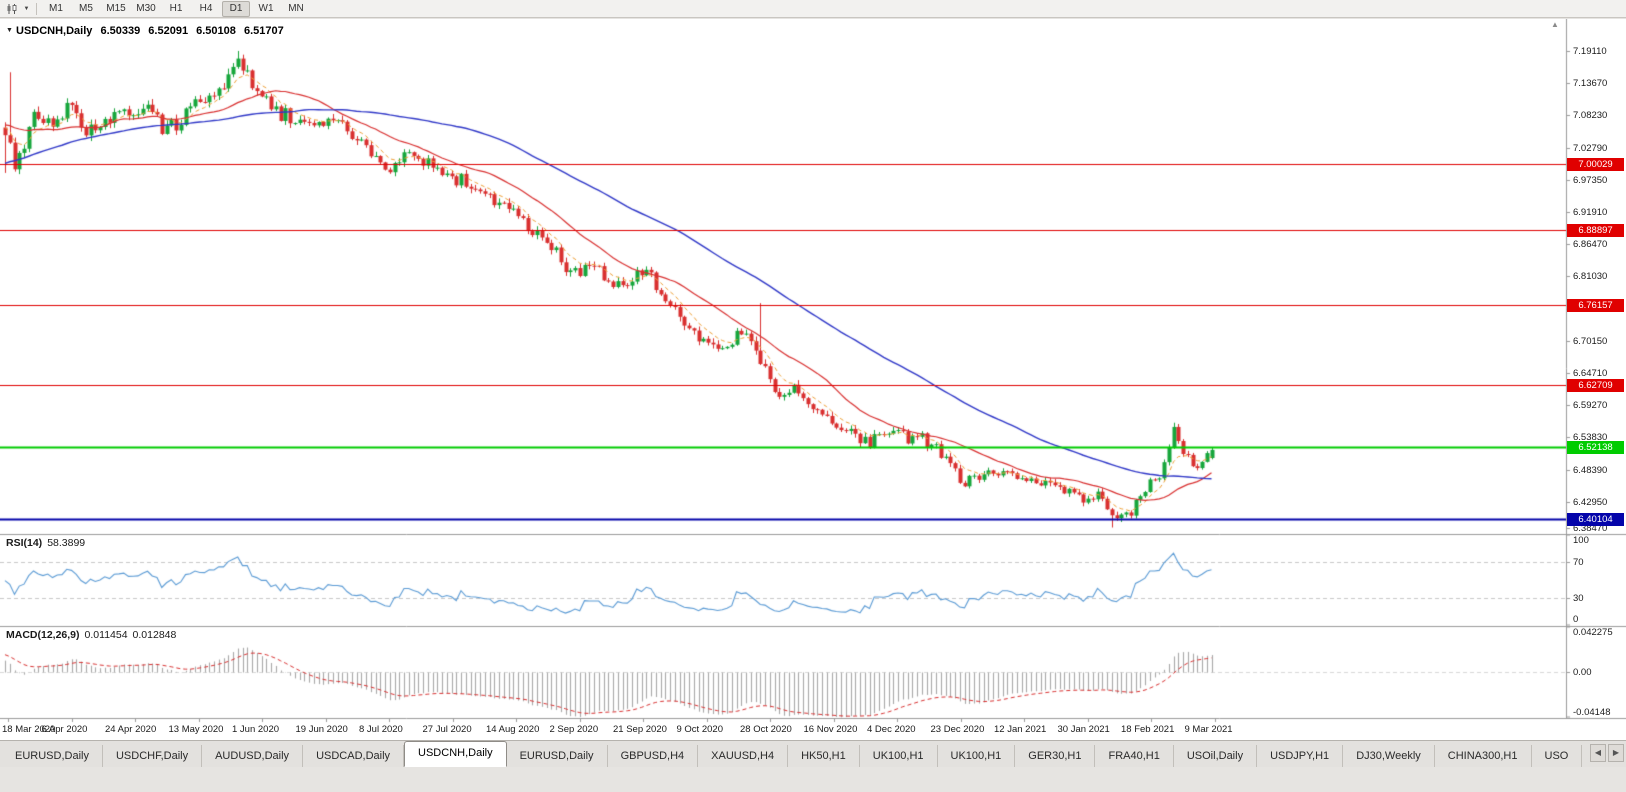  Describe the element at coordinates (1590, 51) in the screenshot. I see `price-tick-label: 7.19110` at that location.